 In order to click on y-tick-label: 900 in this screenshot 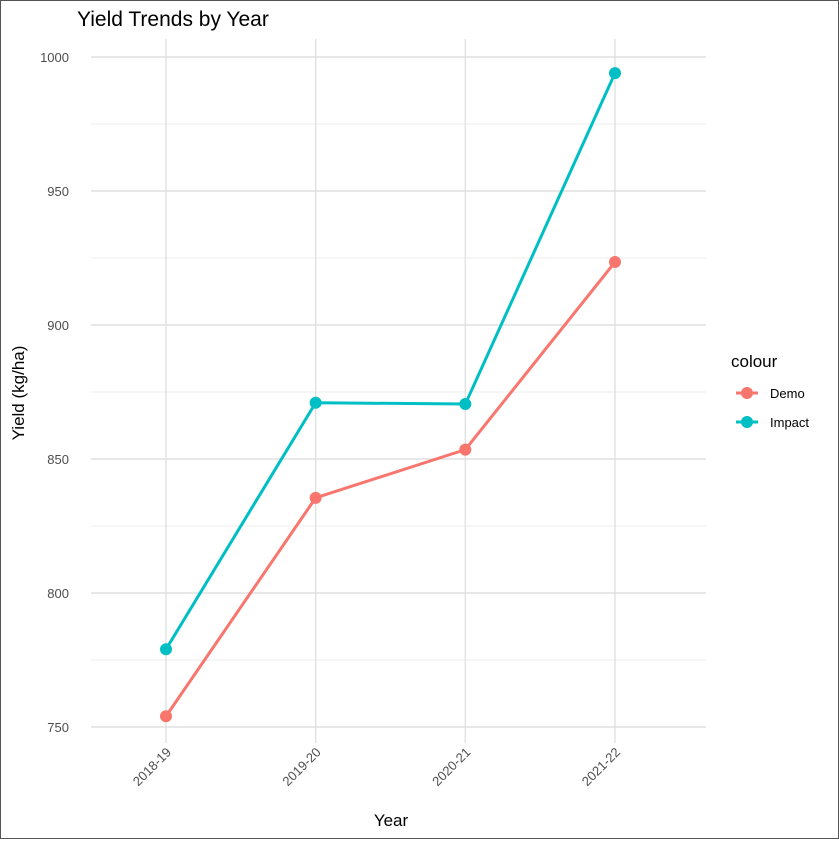, I will do `click(58, 325)`.